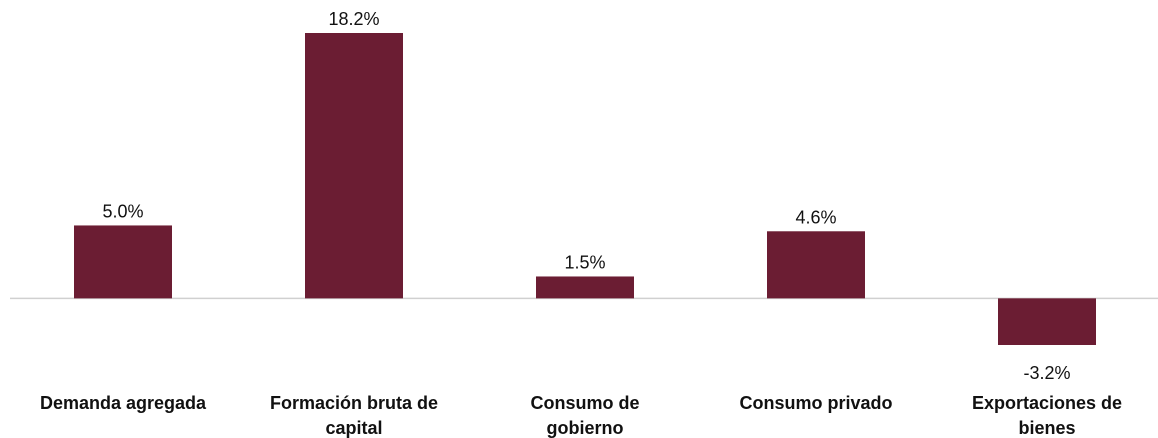 This screenshot has height=438, width=1158. What do you see at coordinates (584, 262) in the screenshot?
I see `value-label: 1.5%` at bounding box center [584, 262].